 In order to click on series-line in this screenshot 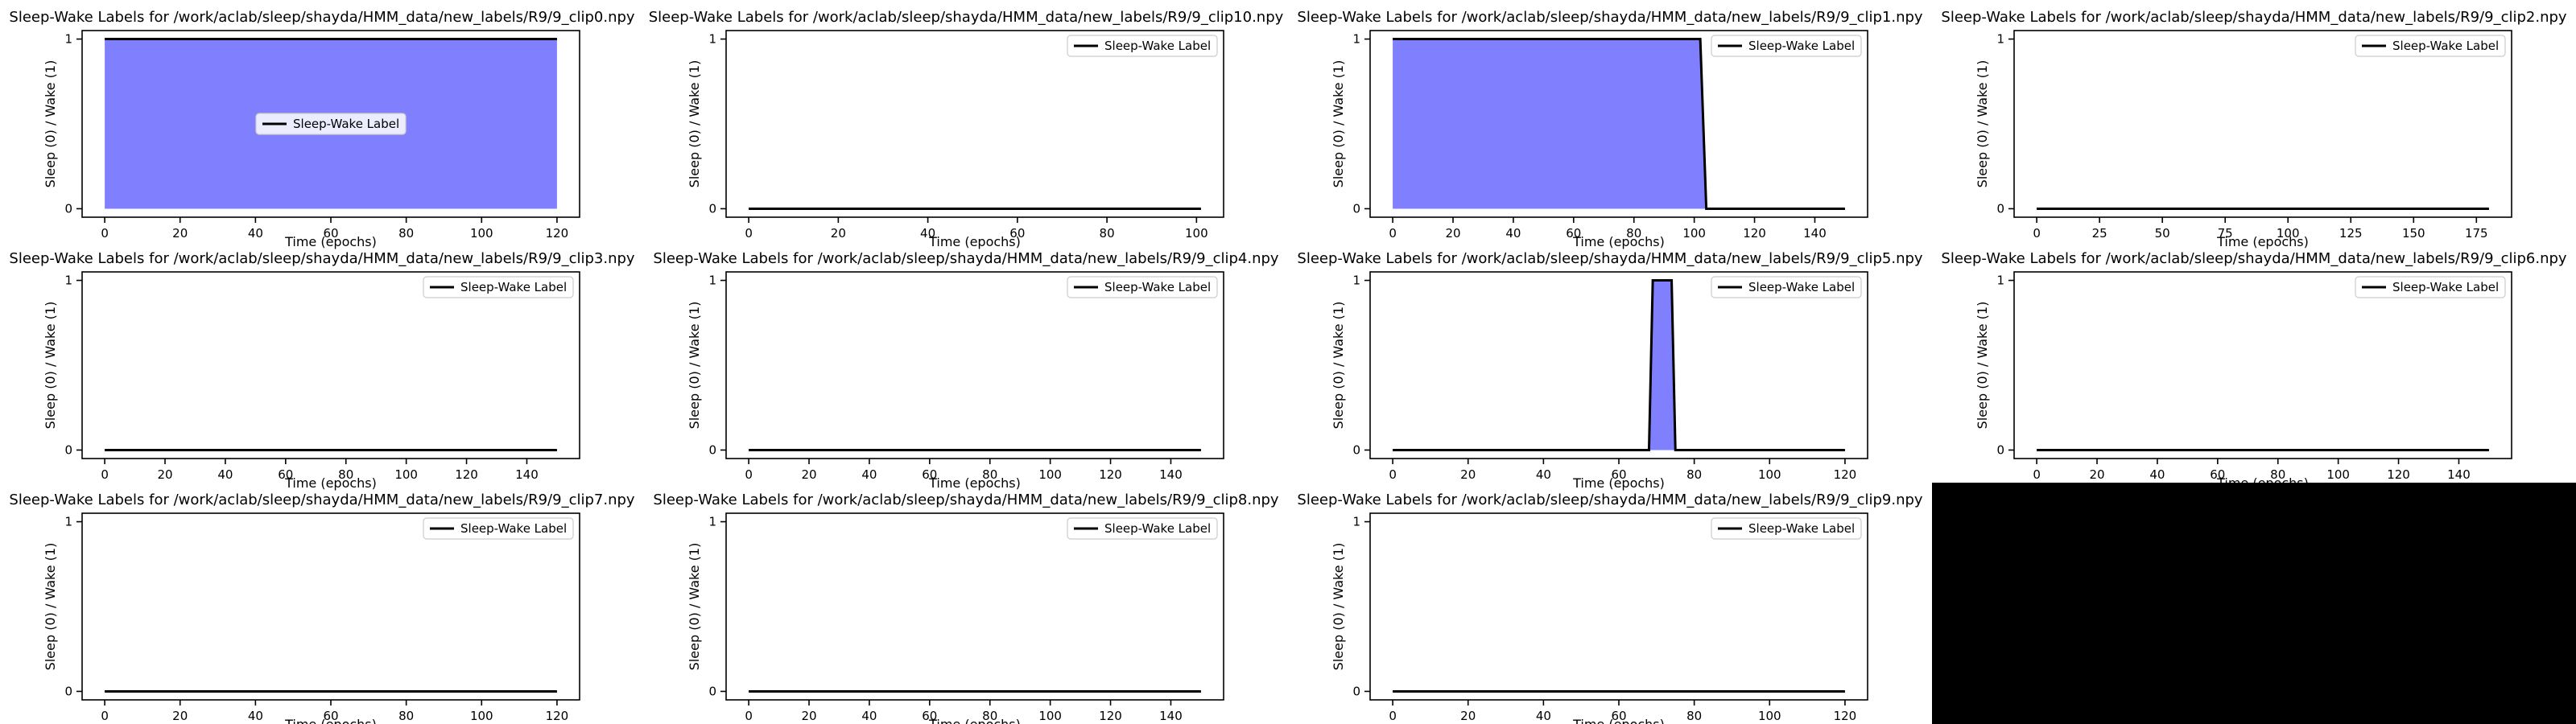, I will do `click(1619, 365)`.